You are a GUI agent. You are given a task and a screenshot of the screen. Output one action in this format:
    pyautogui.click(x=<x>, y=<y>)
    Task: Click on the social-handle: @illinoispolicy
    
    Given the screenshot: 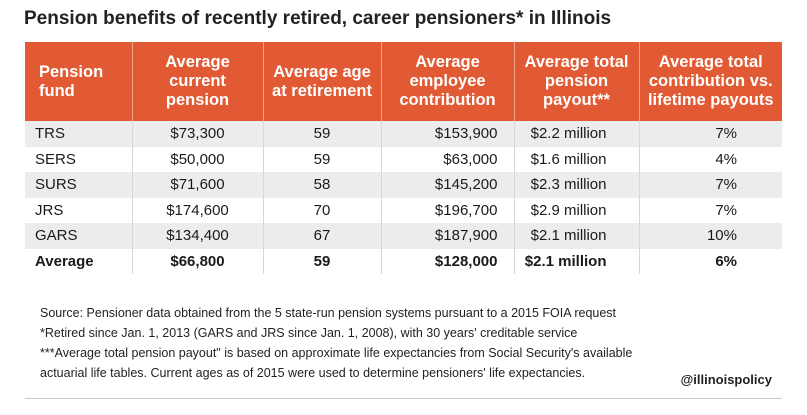 What is the action you would take?
    pyautogui.click(x=726, y=379)
    